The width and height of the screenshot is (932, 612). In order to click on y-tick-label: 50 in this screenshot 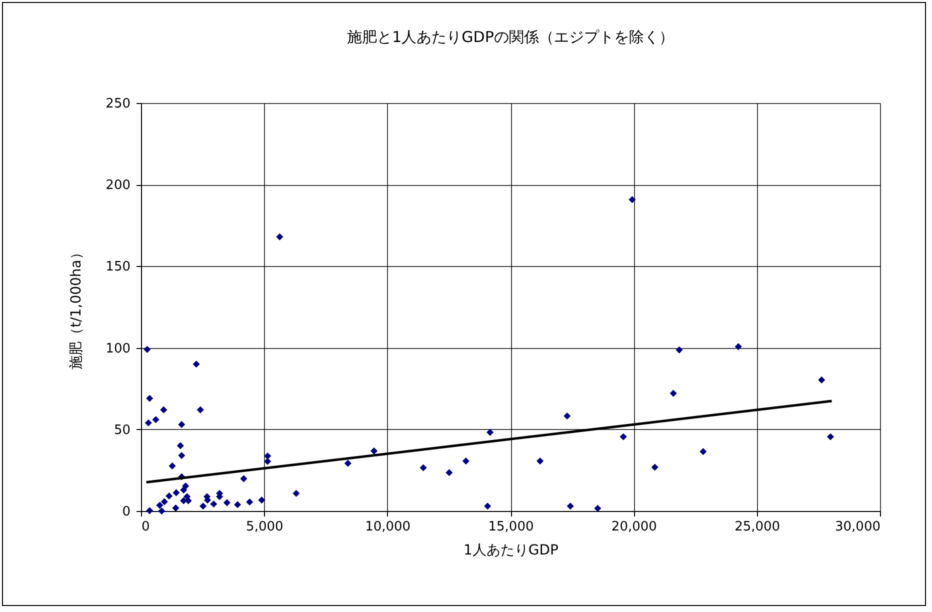, I will do `click(122, 430)`.